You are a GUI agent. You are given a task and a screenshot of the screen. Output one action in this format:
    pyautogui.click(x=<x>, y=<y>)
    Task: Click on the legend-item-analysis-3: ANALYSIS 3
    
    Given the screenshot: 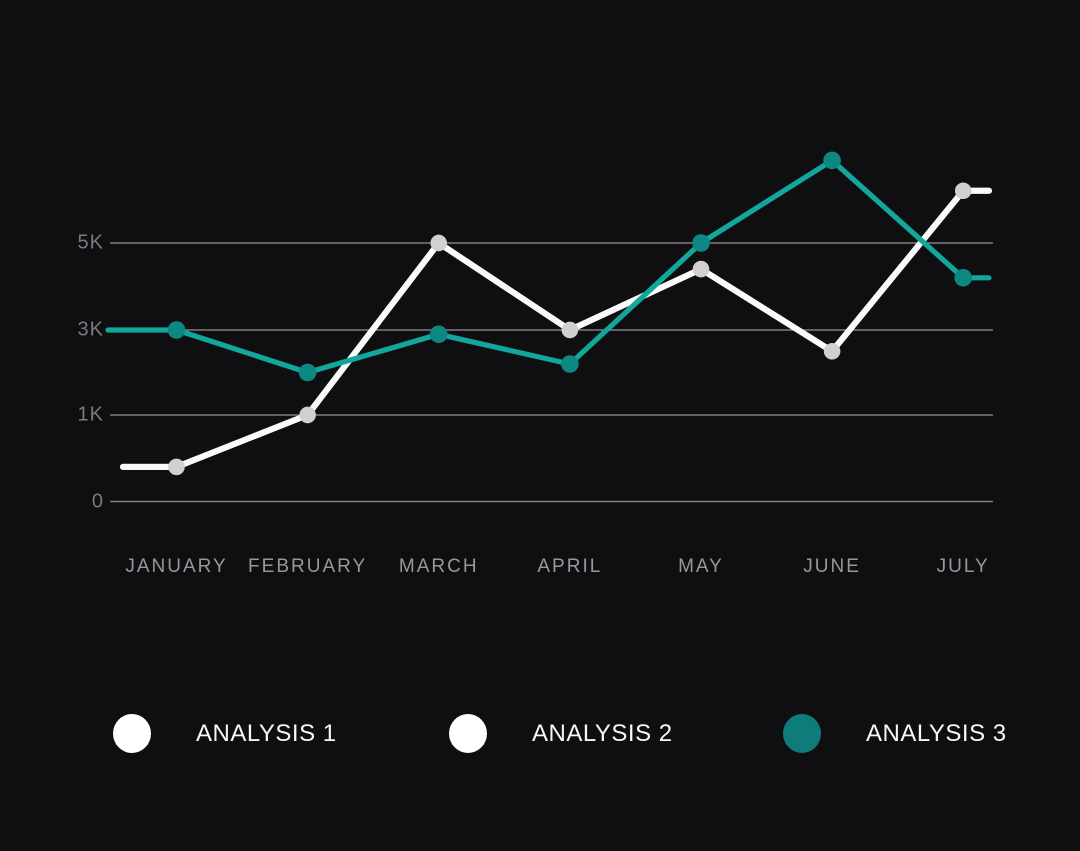 What is the action you would take?
    pyautogui.click(x=895, y=733)
    